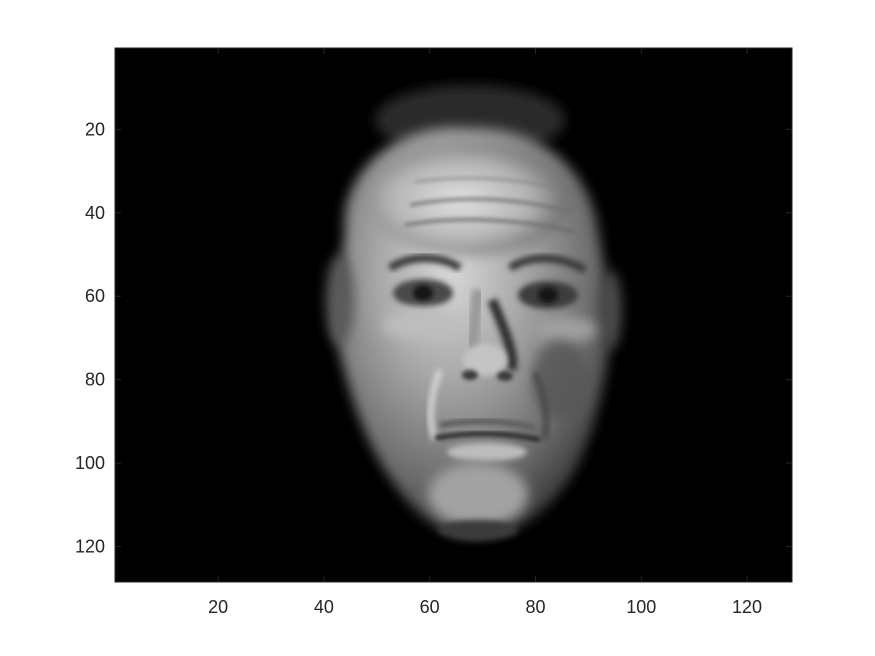 The height and width of the screenshot is (656, 875). What do you see at coordinates (430, 607) in the screenshot?
I see `x-tick-label: 60` at bounding box center [430, 607].